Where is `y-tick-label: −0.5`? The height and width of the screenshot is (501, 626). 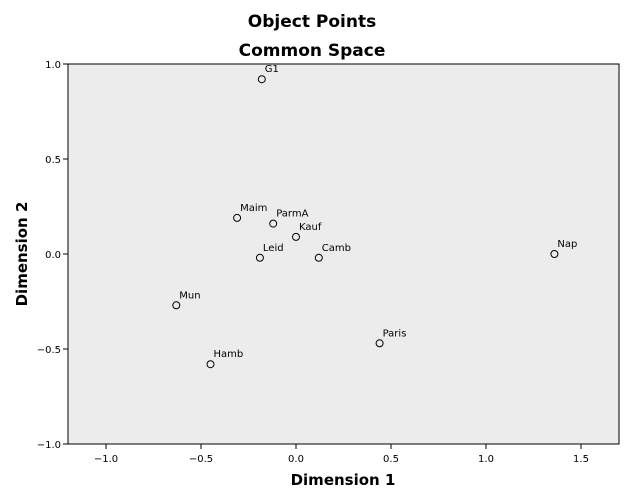 y-tick-label: −0.5 is located at coordinates (49, 350).